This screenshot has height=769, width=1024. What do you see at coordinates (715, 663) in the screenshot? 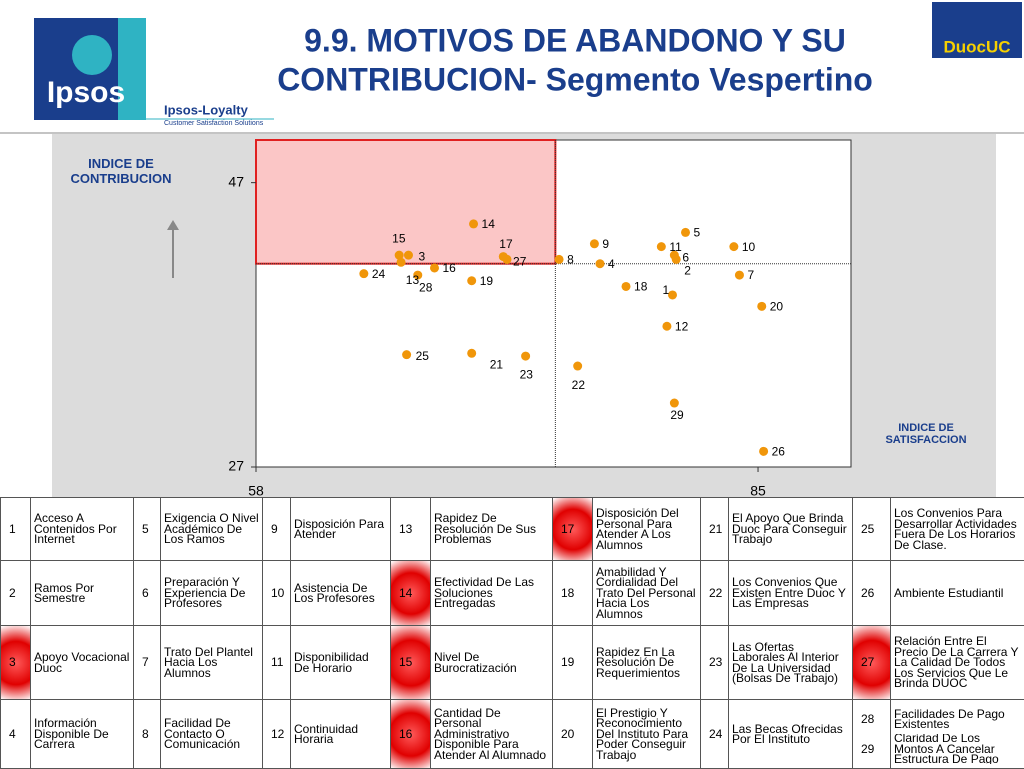
I see `item-number: 23` at bounding box center [715, 663].